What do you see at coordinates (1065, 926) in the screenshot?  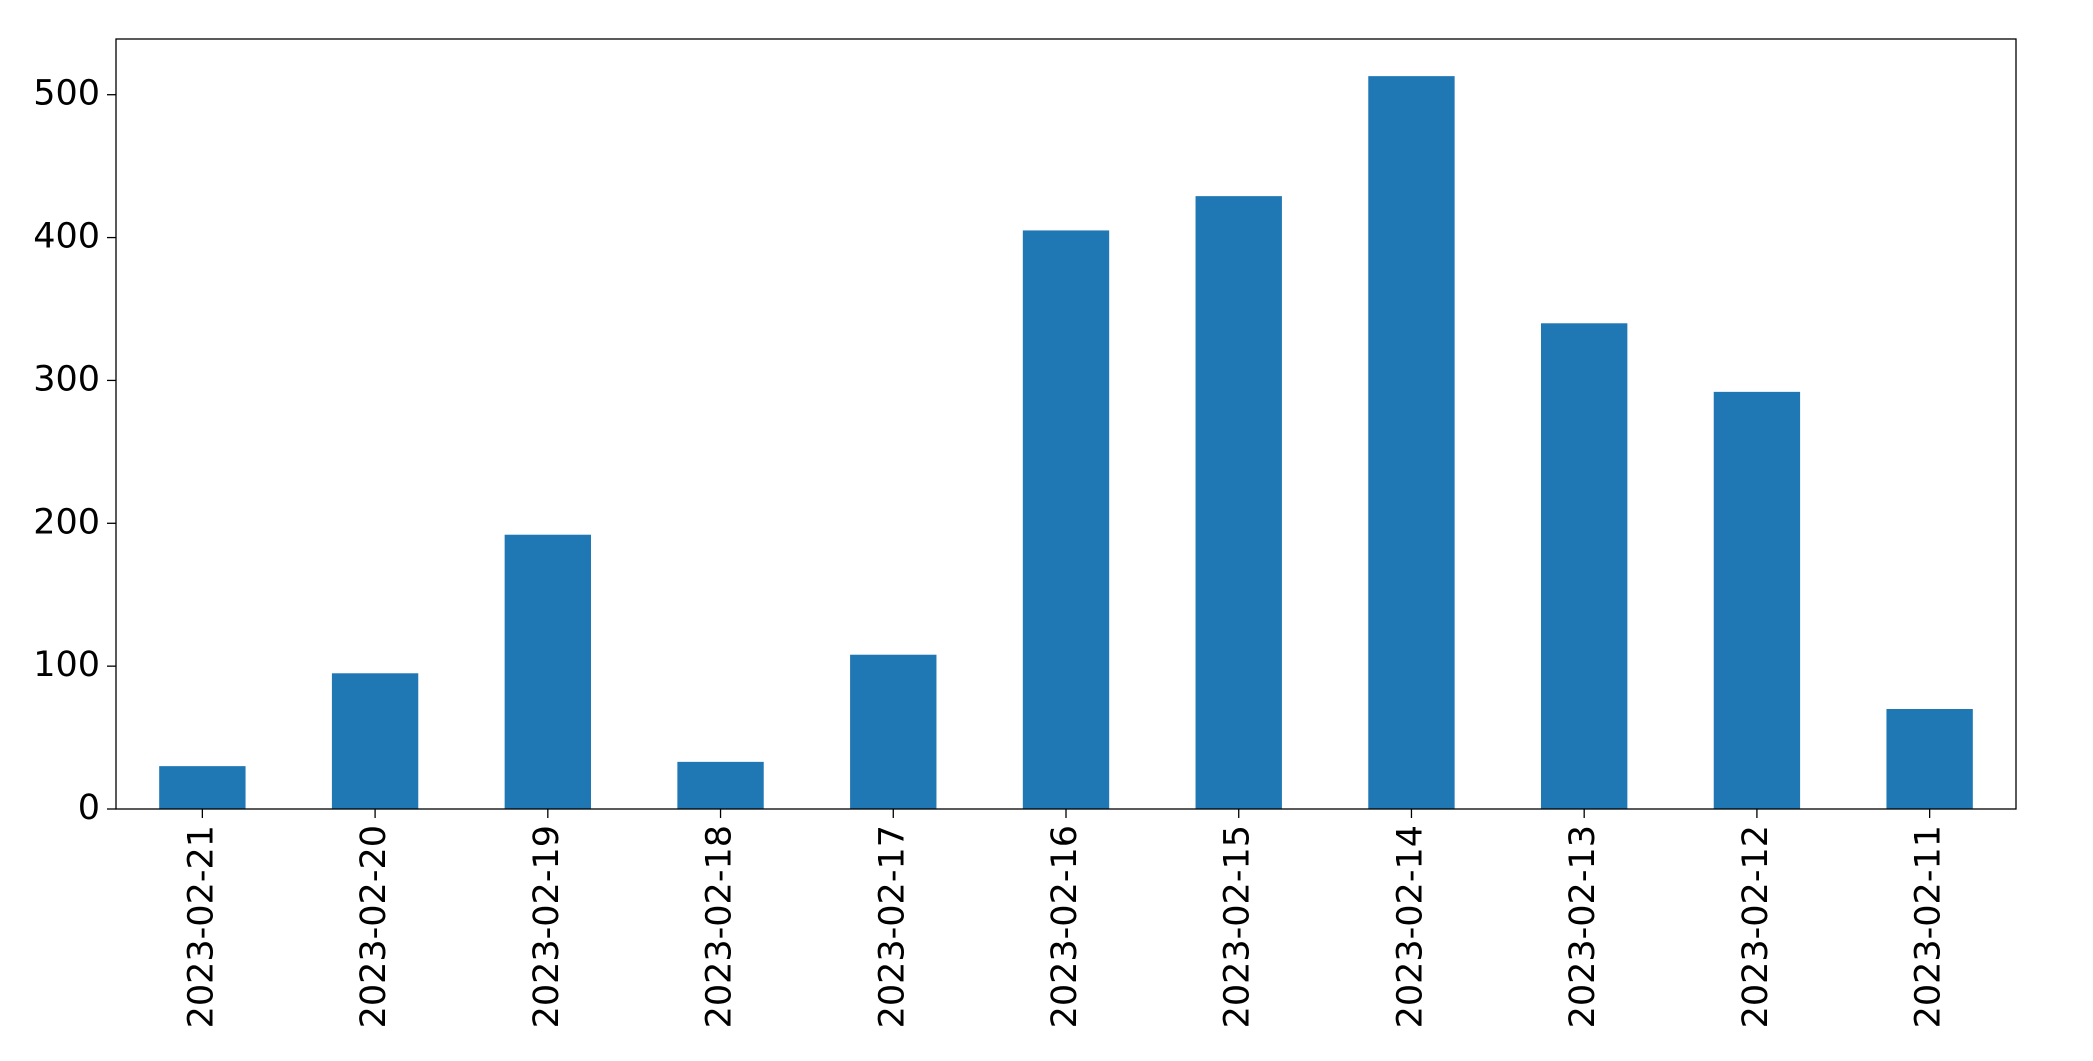 I see `x-tick-label: 2023-02-16` at bounding box center [1065, 926].